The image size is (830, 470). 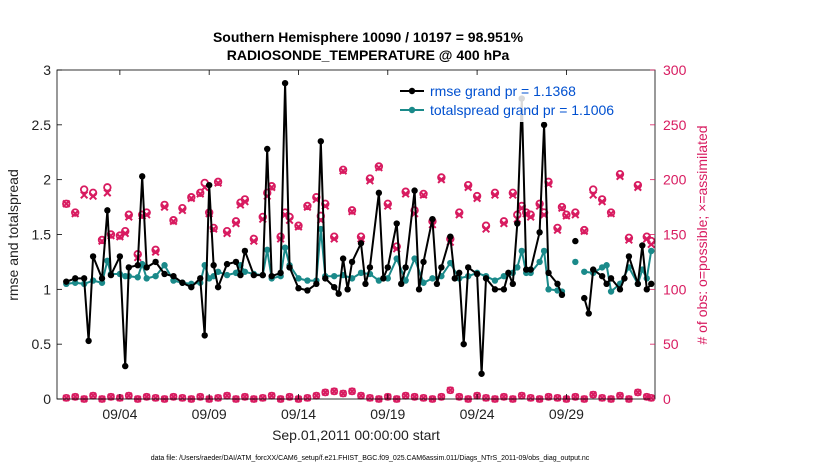 I want to click on y-right-tick-label: 0, so click(x=667, y=399).